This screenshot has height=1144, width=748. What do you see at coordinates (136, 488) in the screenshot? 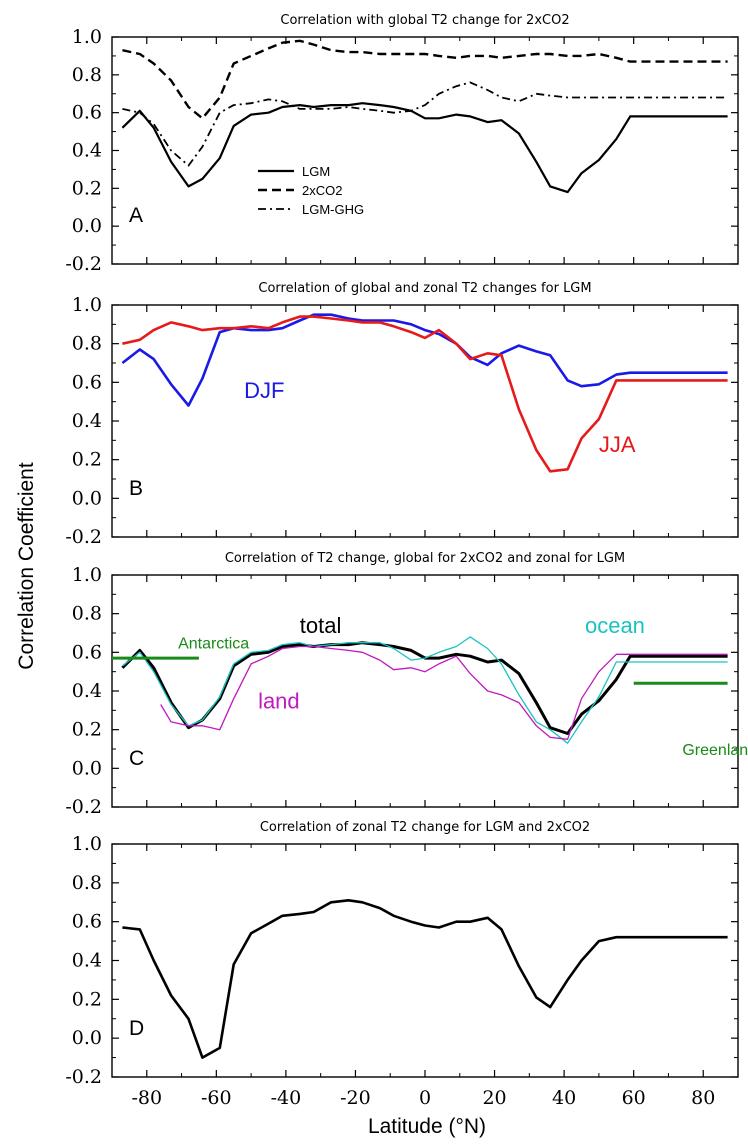
I see `panel-letter: B` at bounding box center [136, 488].